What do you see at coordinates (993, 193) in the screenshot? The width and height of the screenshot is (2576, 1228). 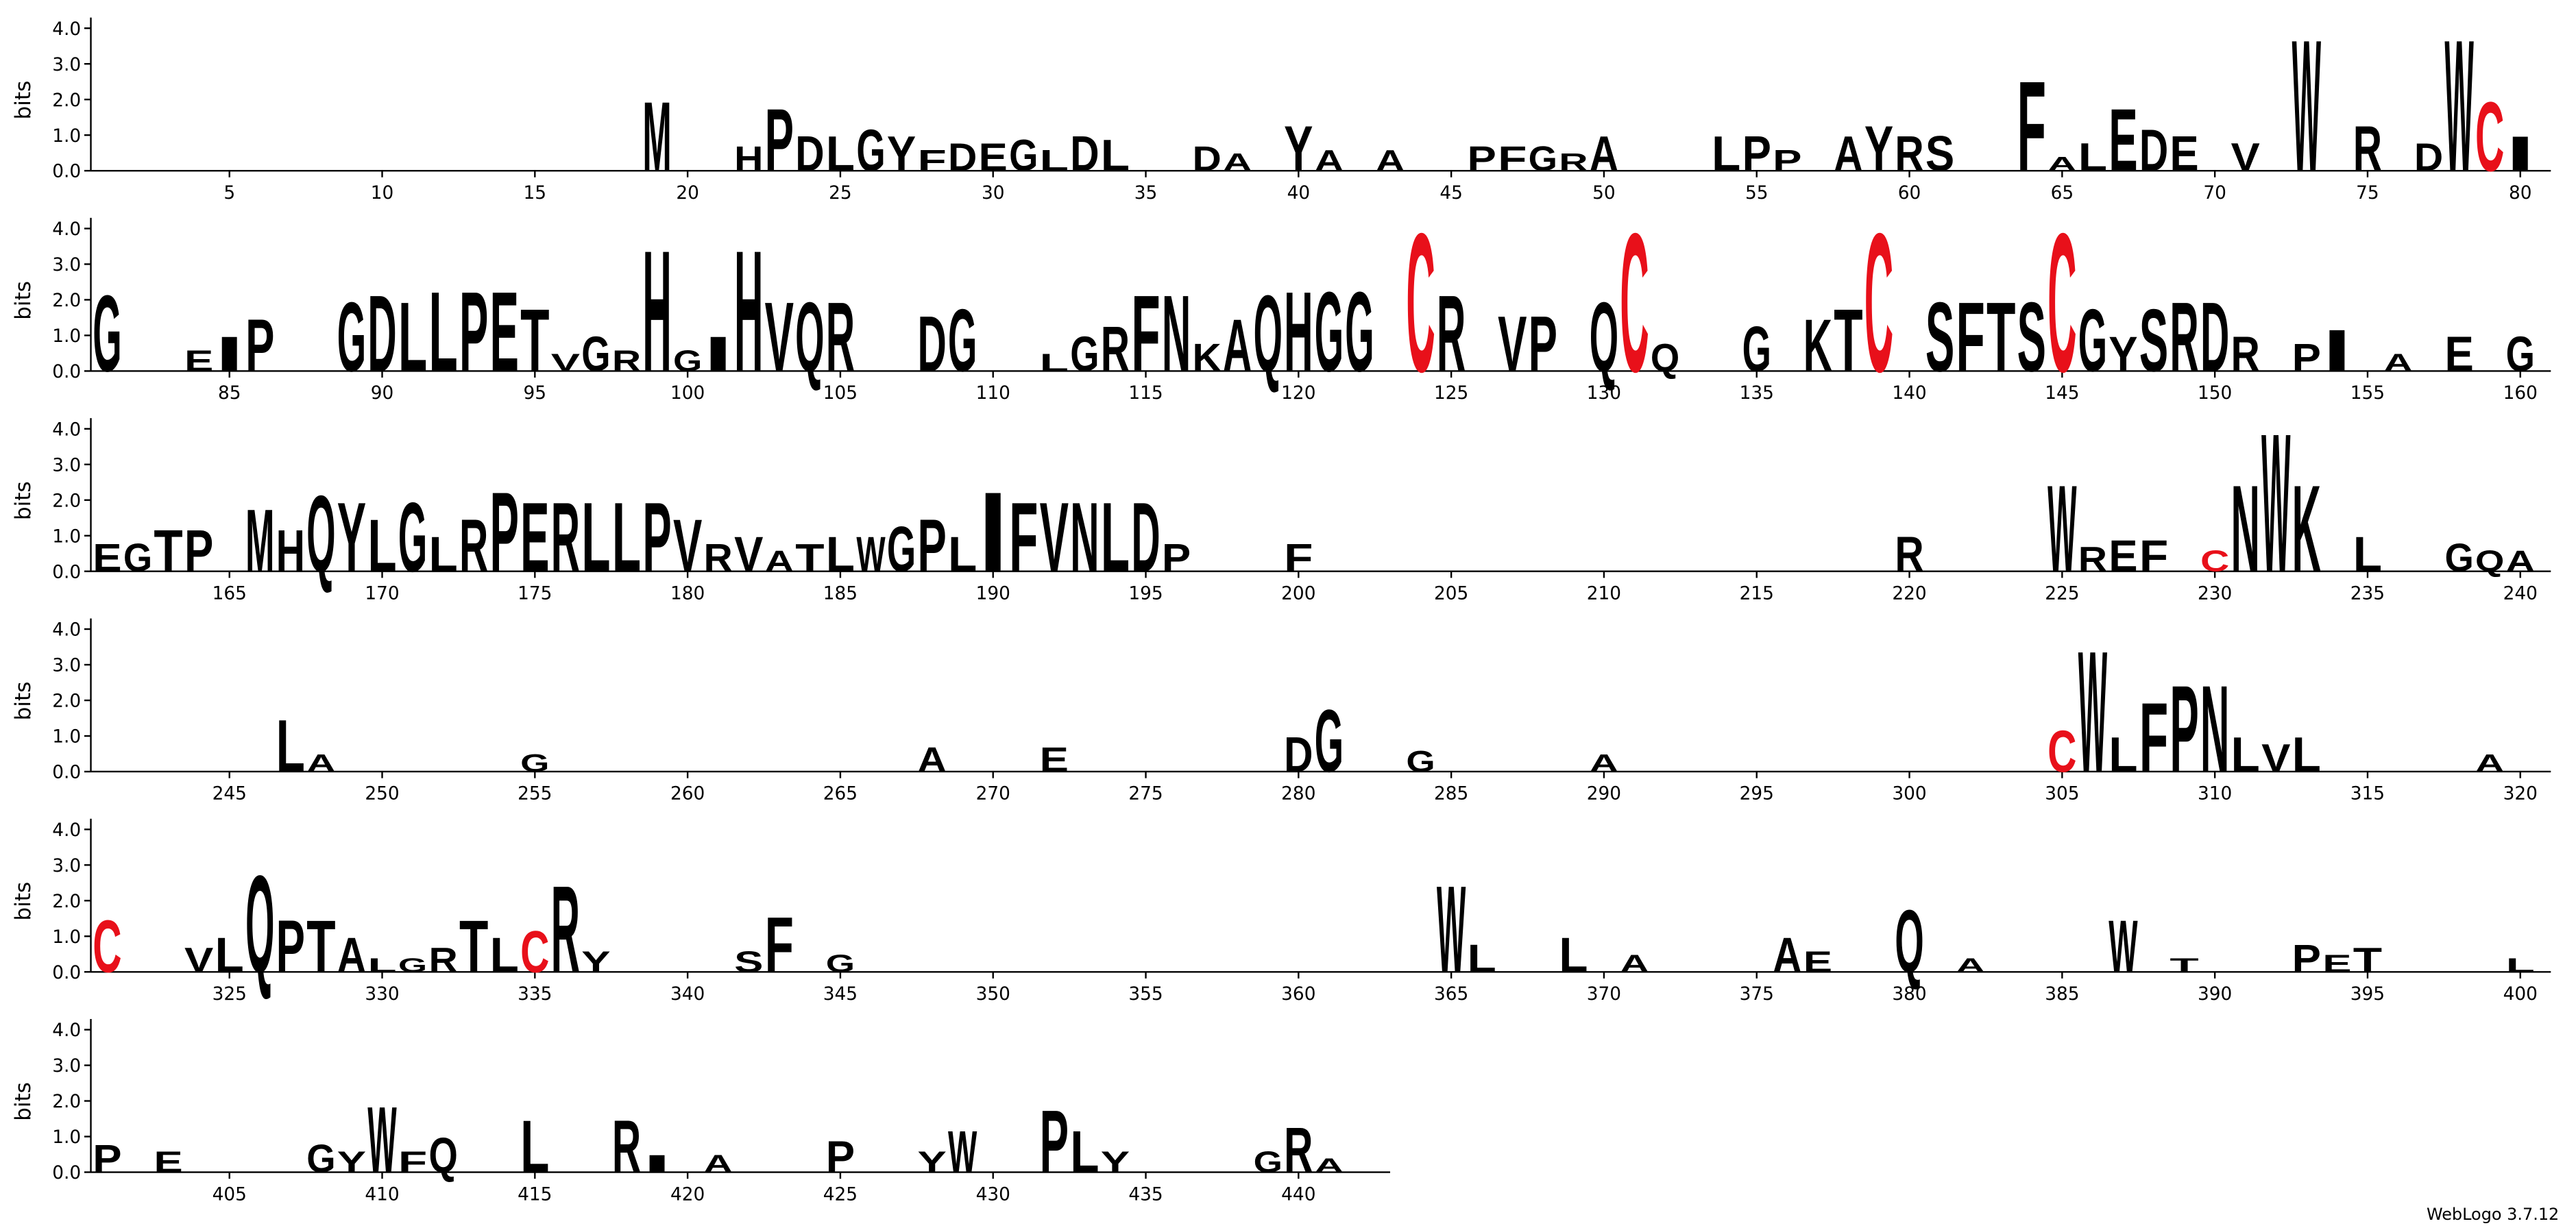 I see `x-tick-label: 30` at bounding box center [993, 193].